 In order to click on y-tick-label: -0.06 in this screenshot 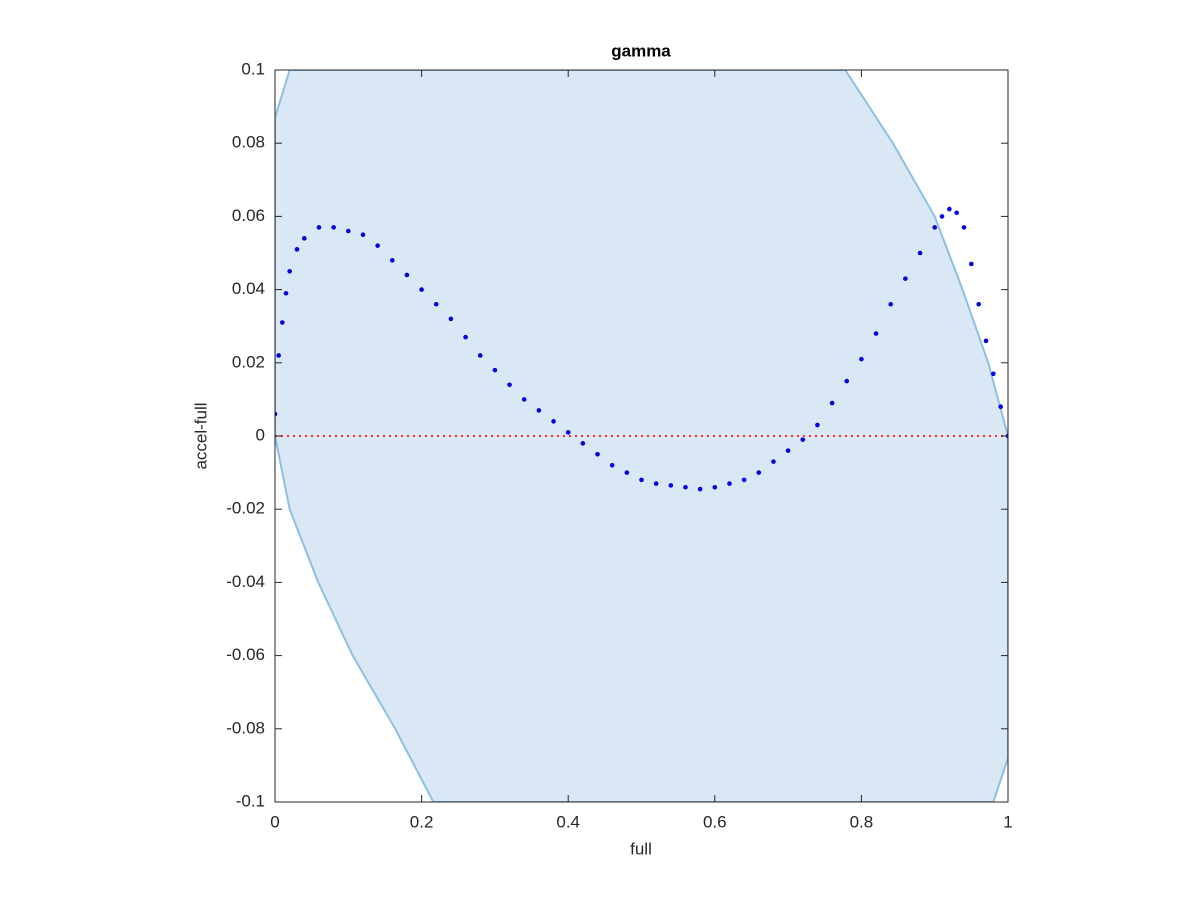, I will do `click(245, 654)`.